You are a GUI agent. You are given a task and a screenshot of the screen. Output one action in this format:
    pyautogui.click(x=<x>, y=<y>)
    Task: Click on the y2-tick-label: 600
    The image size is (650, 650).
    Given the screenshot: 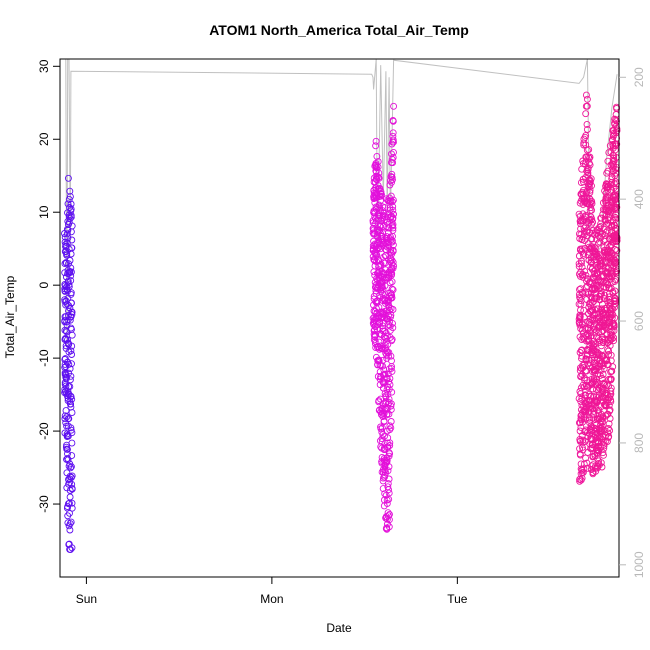 What is the action you would take?
    pyautogui.click(x=639, y=321)
    